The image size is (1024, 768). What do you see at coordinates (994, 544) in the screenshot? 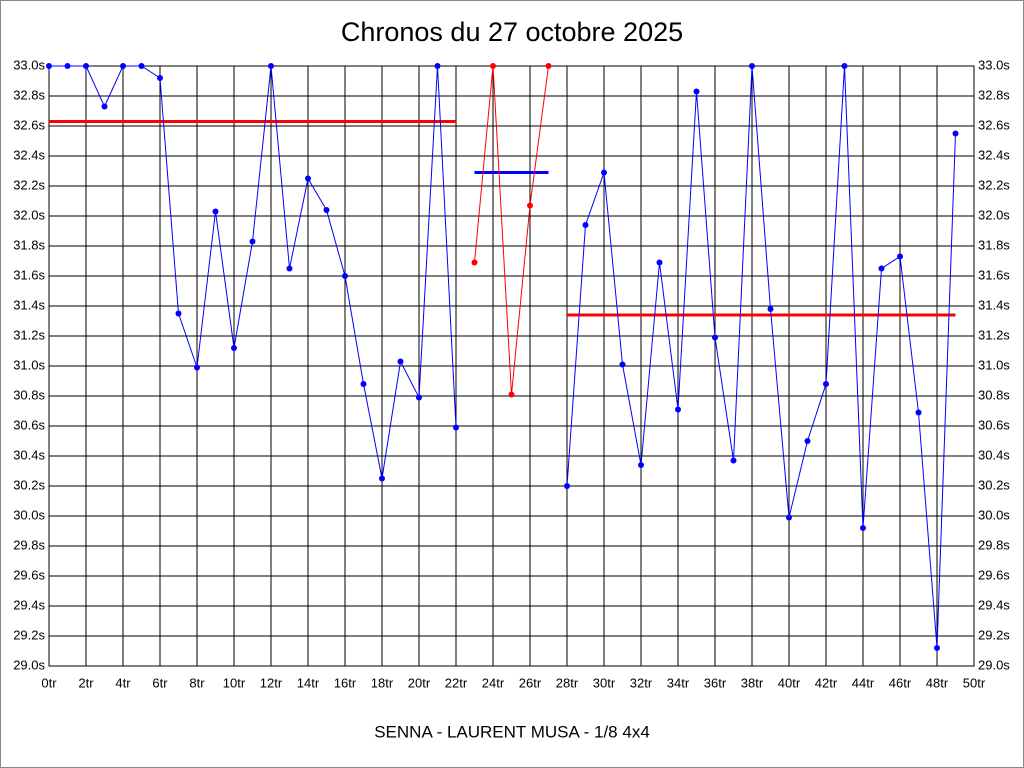
I see `y2-tick-label: 29.8s` at bounding box center [994, 544].